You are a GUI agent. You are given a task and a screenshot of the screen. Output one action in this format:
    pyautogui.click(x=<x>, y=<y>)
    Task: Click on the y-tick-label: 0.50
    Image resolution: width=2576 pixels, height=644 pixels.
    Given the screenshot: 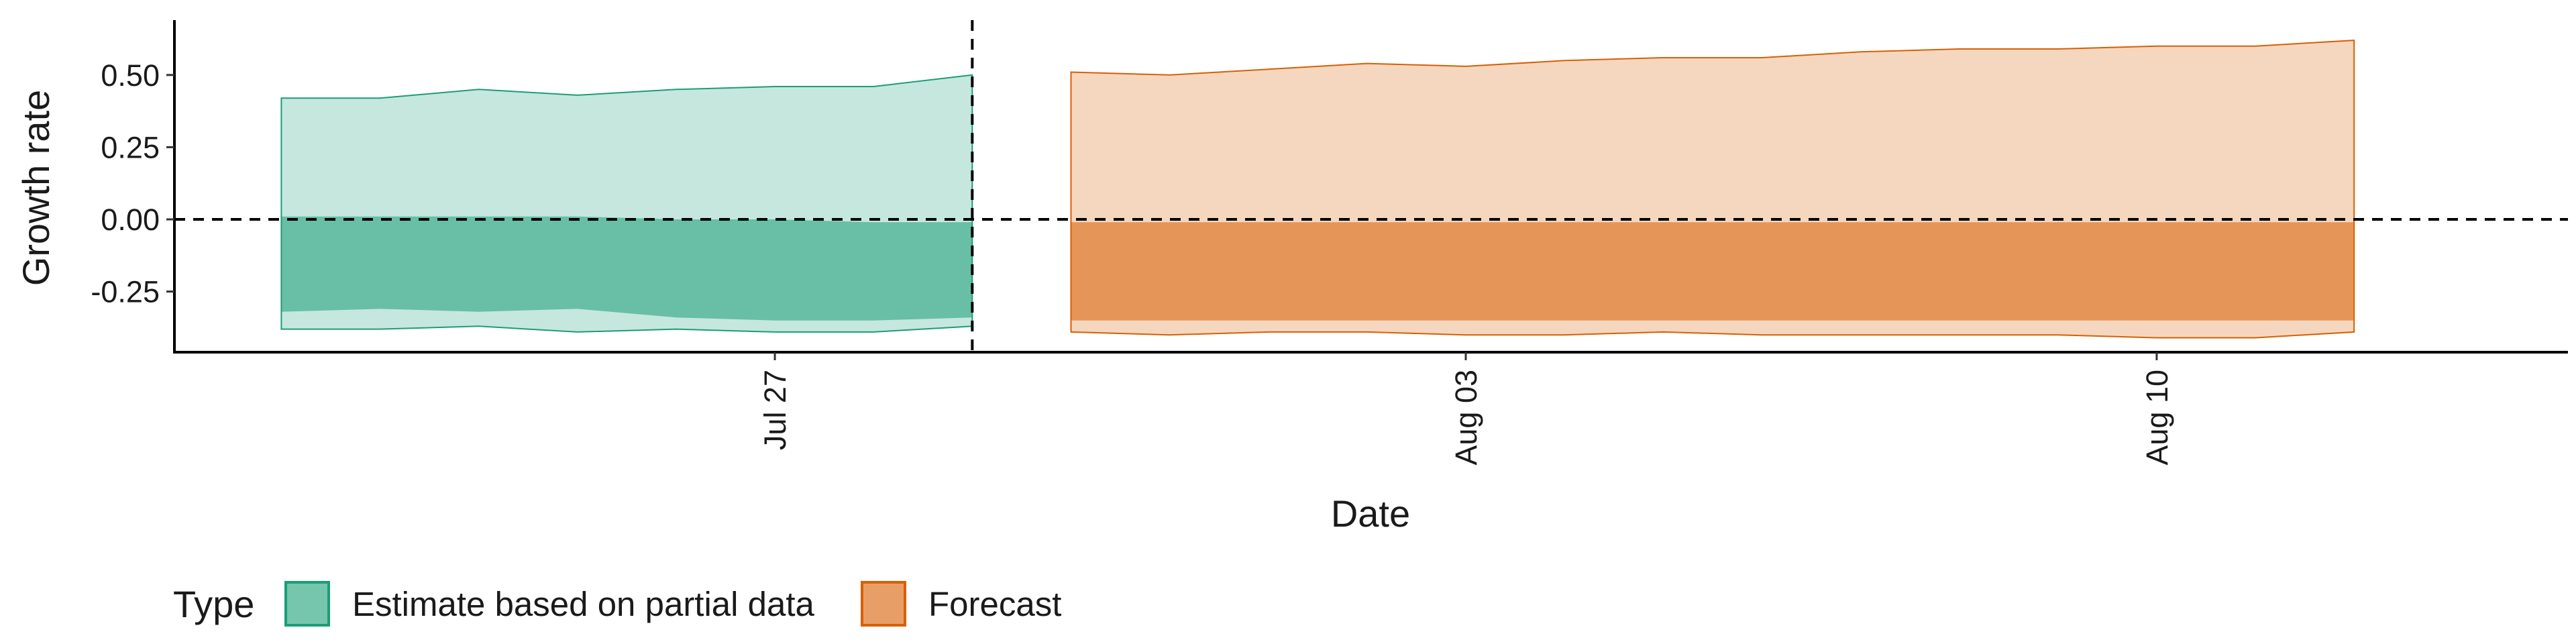 What is the action you would take?
    pyautogui.click(x=130, y=75)
    